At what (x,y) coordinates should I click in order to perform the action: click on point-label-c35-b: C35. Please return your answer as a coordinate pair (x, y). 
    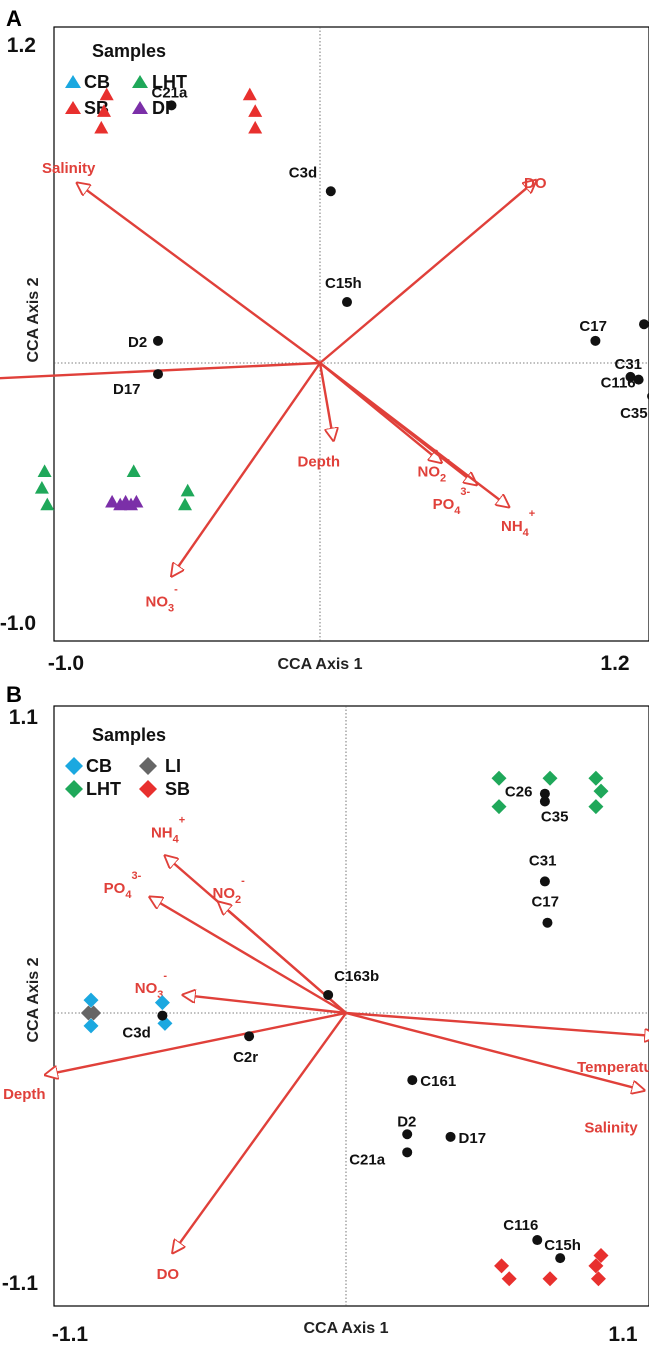
    Looking at the image, I should click on (555, 816).